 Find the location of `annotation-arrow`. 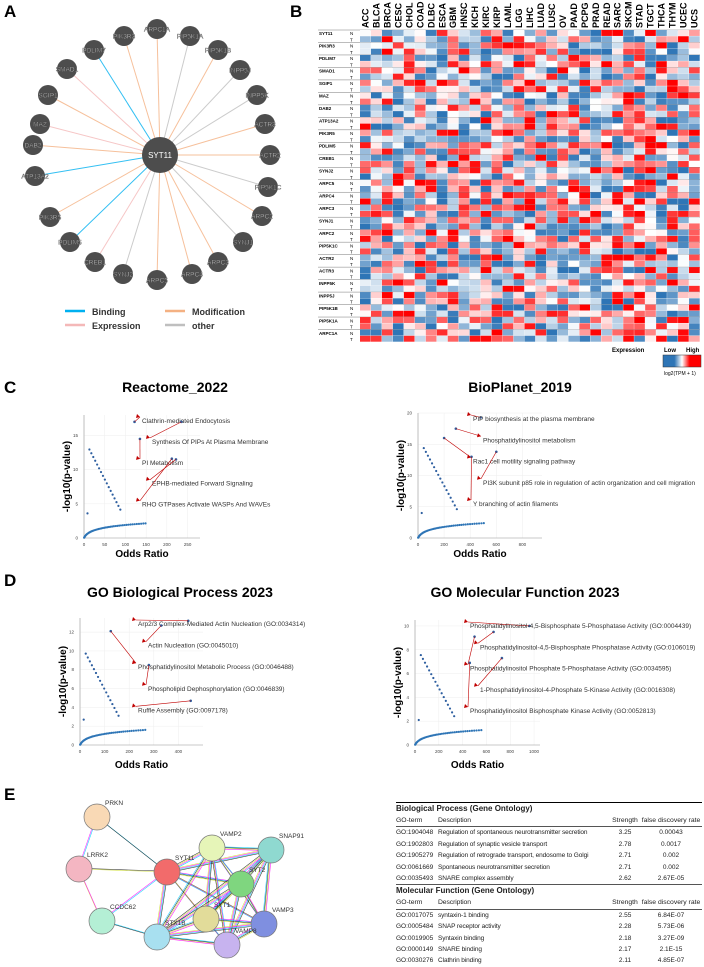

annotation-arrow is located at coordinates (471, 478).